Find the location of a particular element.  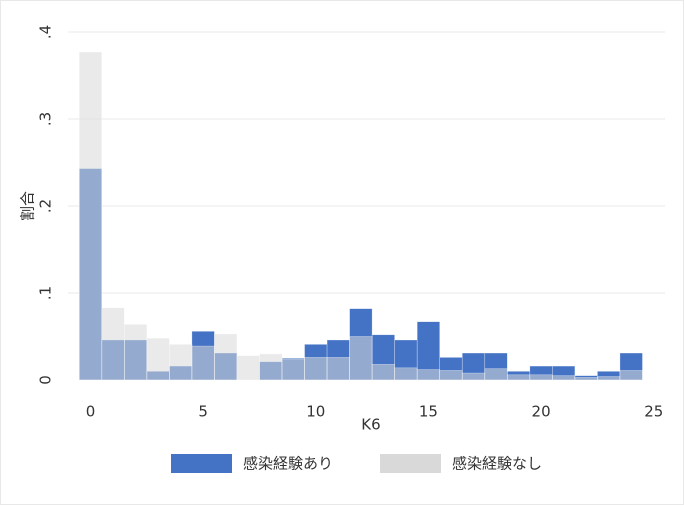

y-tick-label: .2 is located at coordinates (46, 206).